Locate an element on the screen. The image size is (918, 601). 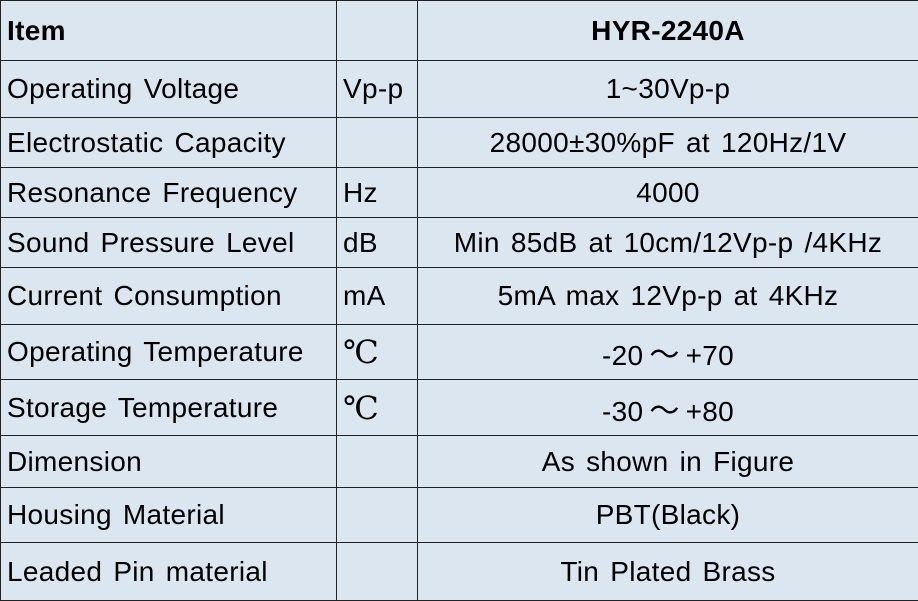
table-row: Dimension As shown in Figure is located at coordinates (459, 462).